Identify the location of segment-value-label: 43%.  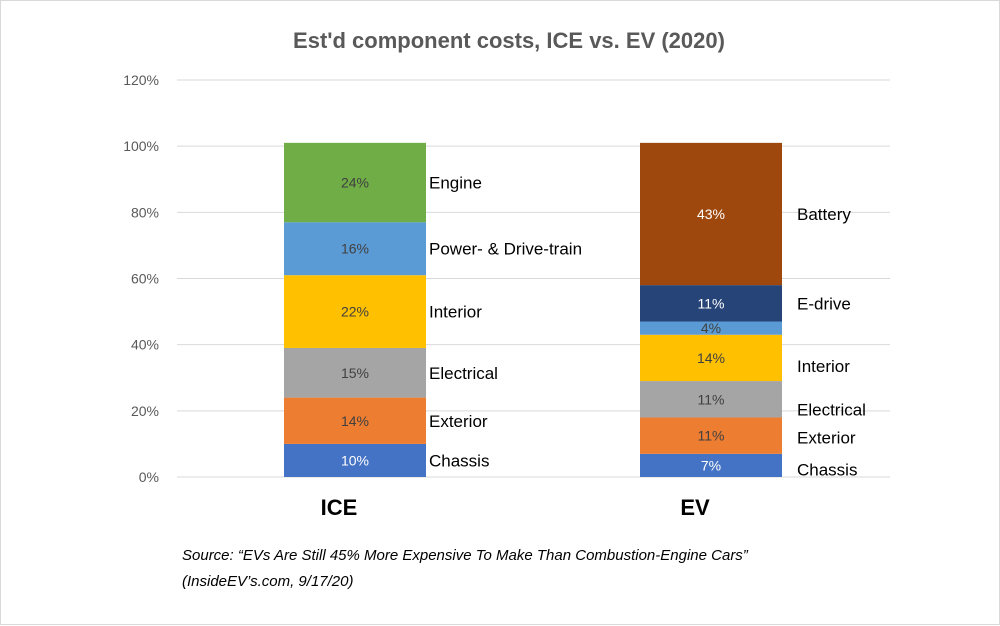
(711, 214).